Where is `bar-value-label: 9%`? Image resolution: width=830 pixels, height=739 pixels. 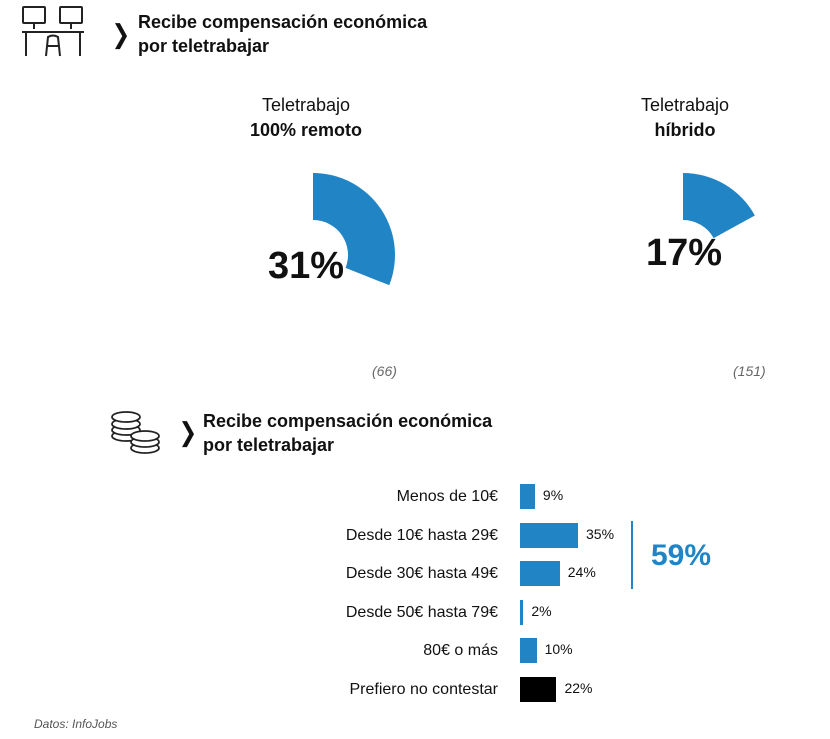 bar-value-label: 9% is located at coordinates (553, 495).